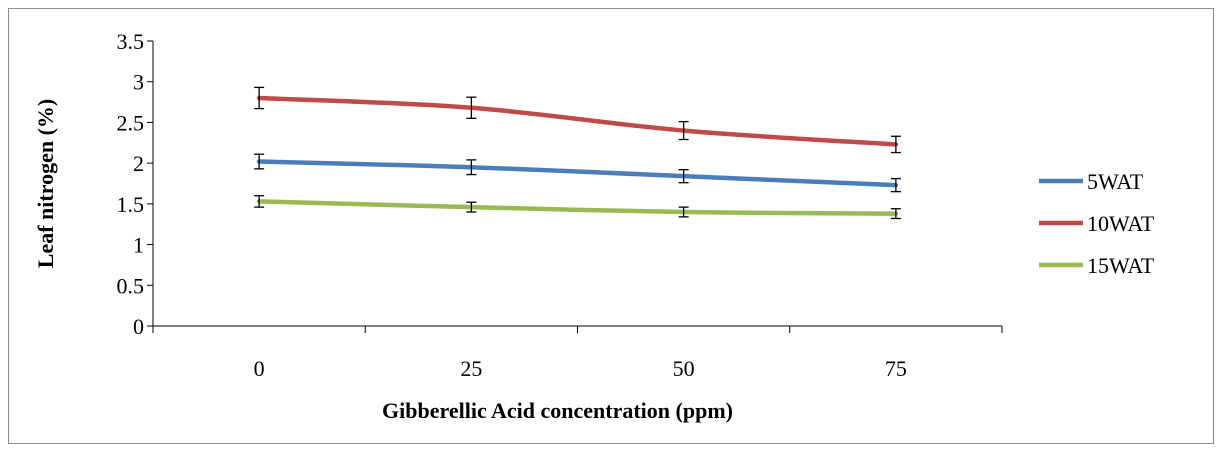  I want to click on x-axis: 0 25 50 75, so click(577, 353).